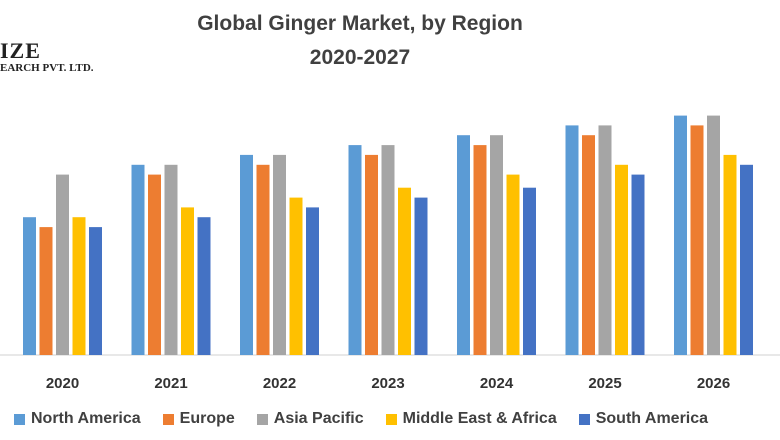  Describe the element at coordinates (621, 259) in the screenshot. I see `bar-middle-east-africa-2025` at that location.